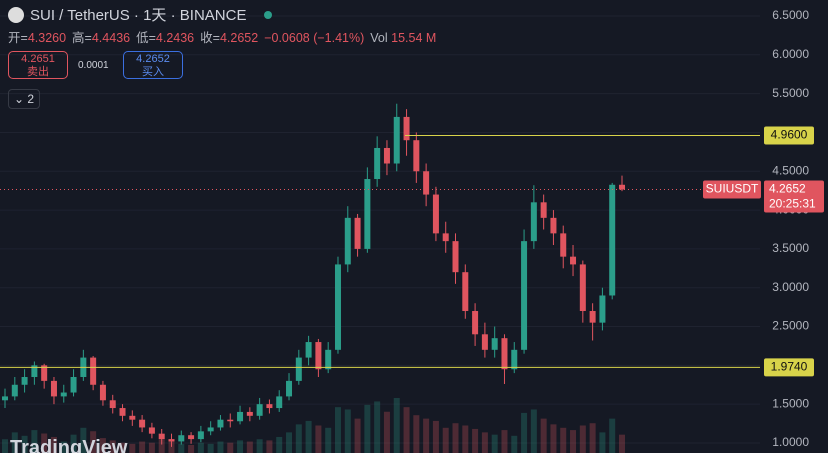 The width and height of the screenshot is (828, 453). I want to click on ohlc-value: 4.4436, so click(111, 38).